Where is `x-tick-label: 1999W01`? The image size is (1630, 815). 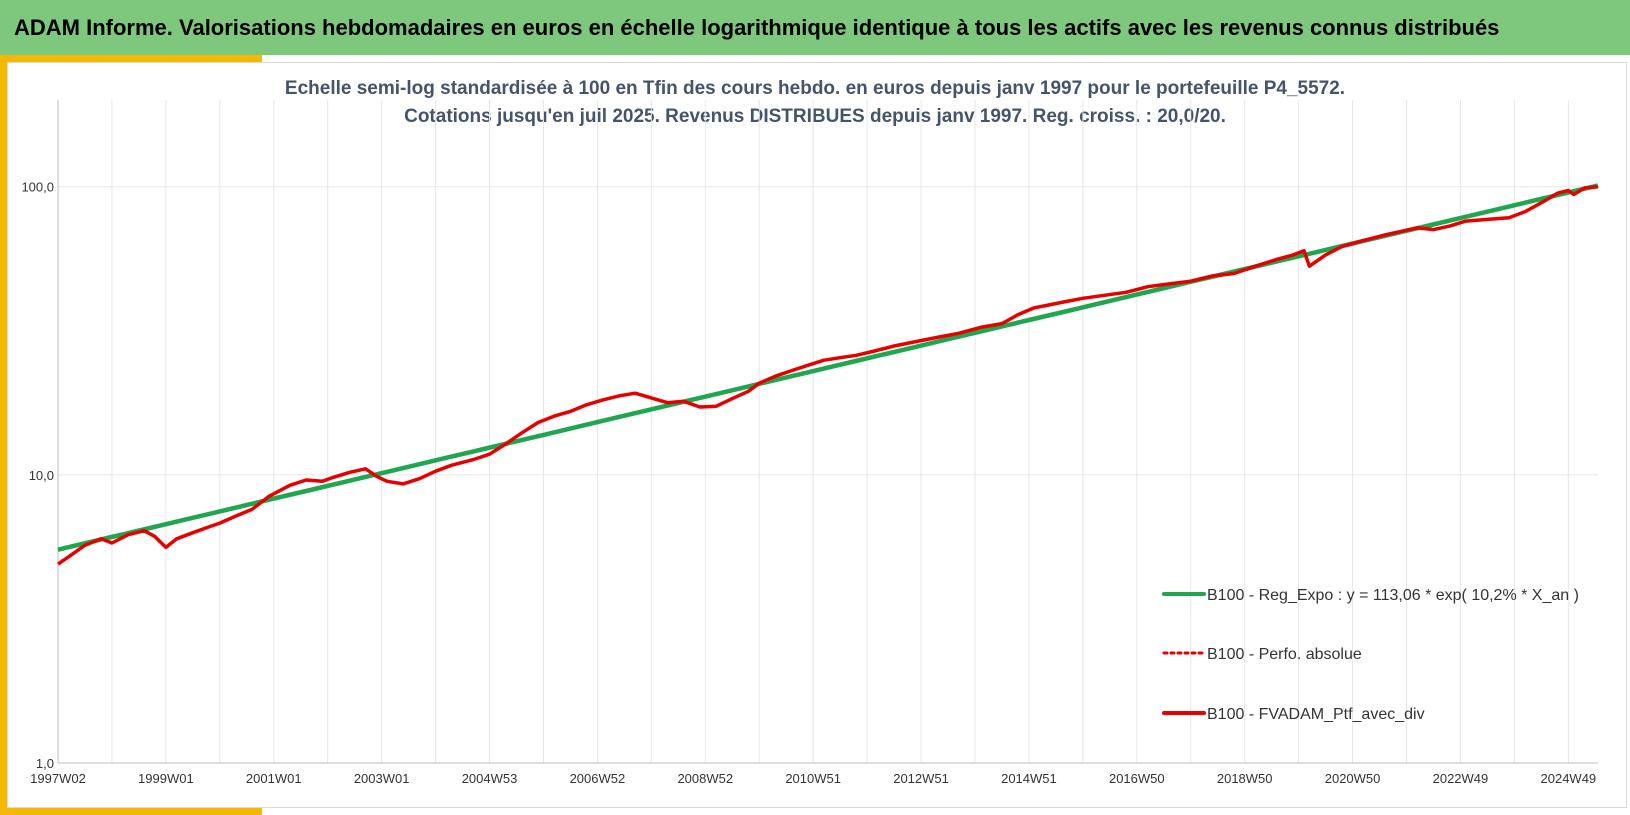 x-tick-label: 1999W01 is located at coordinates (166, 778).